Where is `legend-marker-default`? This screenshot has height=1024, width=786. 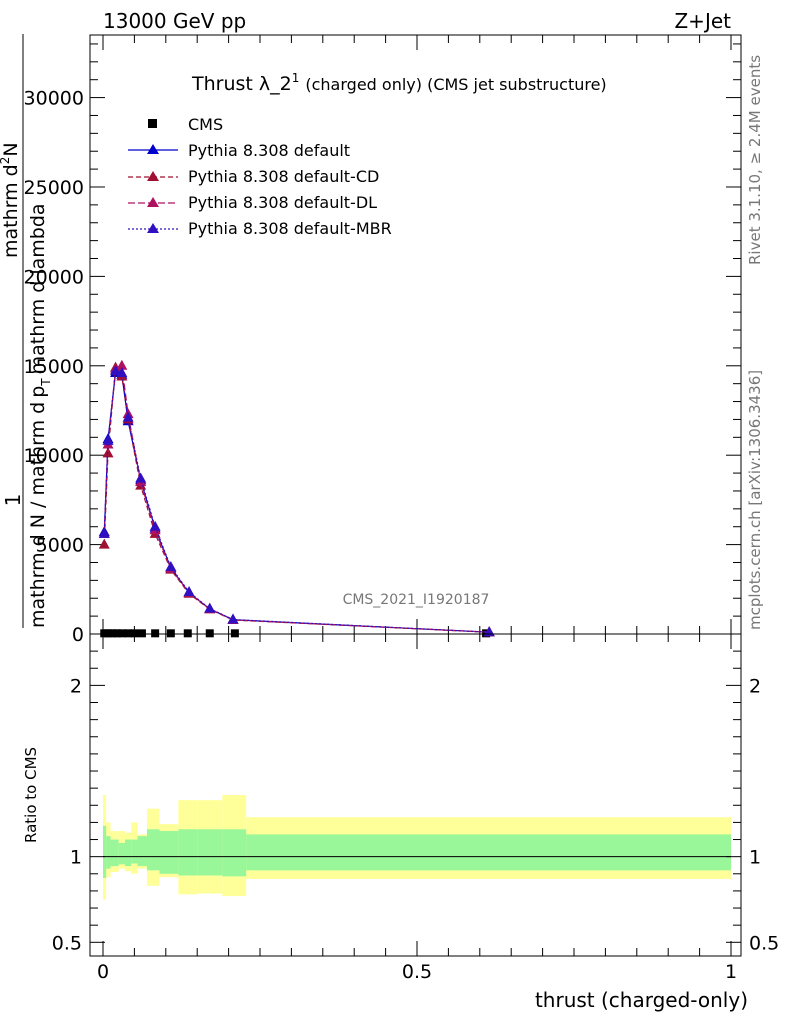 legend-marker-default is located at coordinates (153, 149).